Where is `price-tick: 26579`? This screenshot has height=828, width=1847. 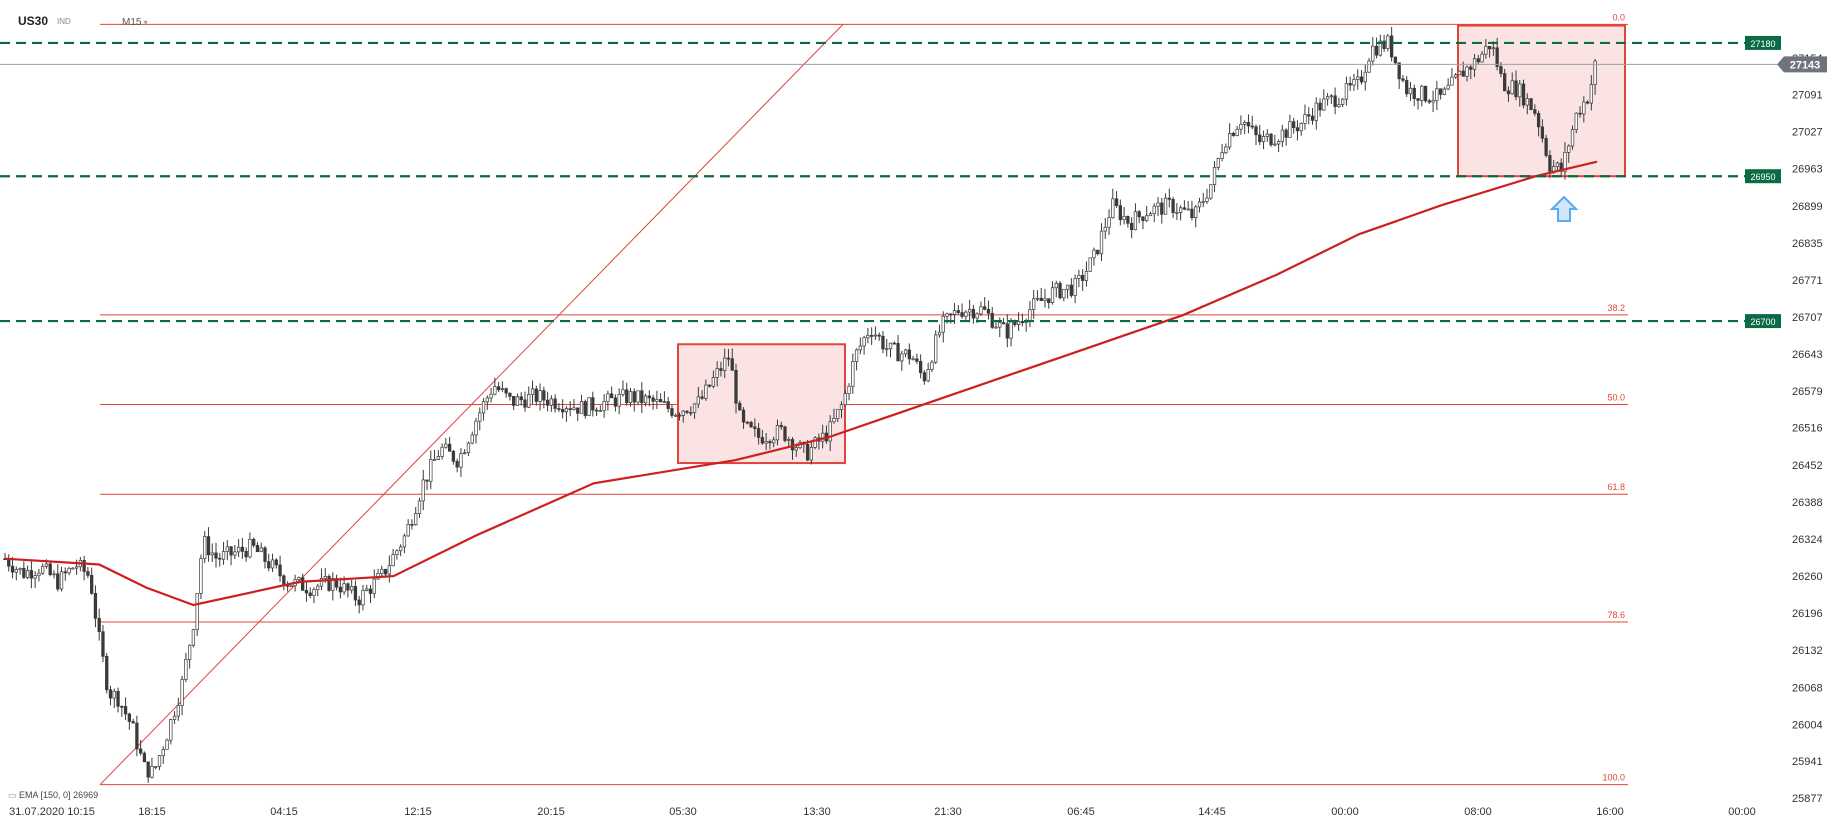
price-tick: 26579 is located at coordinates (1807, 392).